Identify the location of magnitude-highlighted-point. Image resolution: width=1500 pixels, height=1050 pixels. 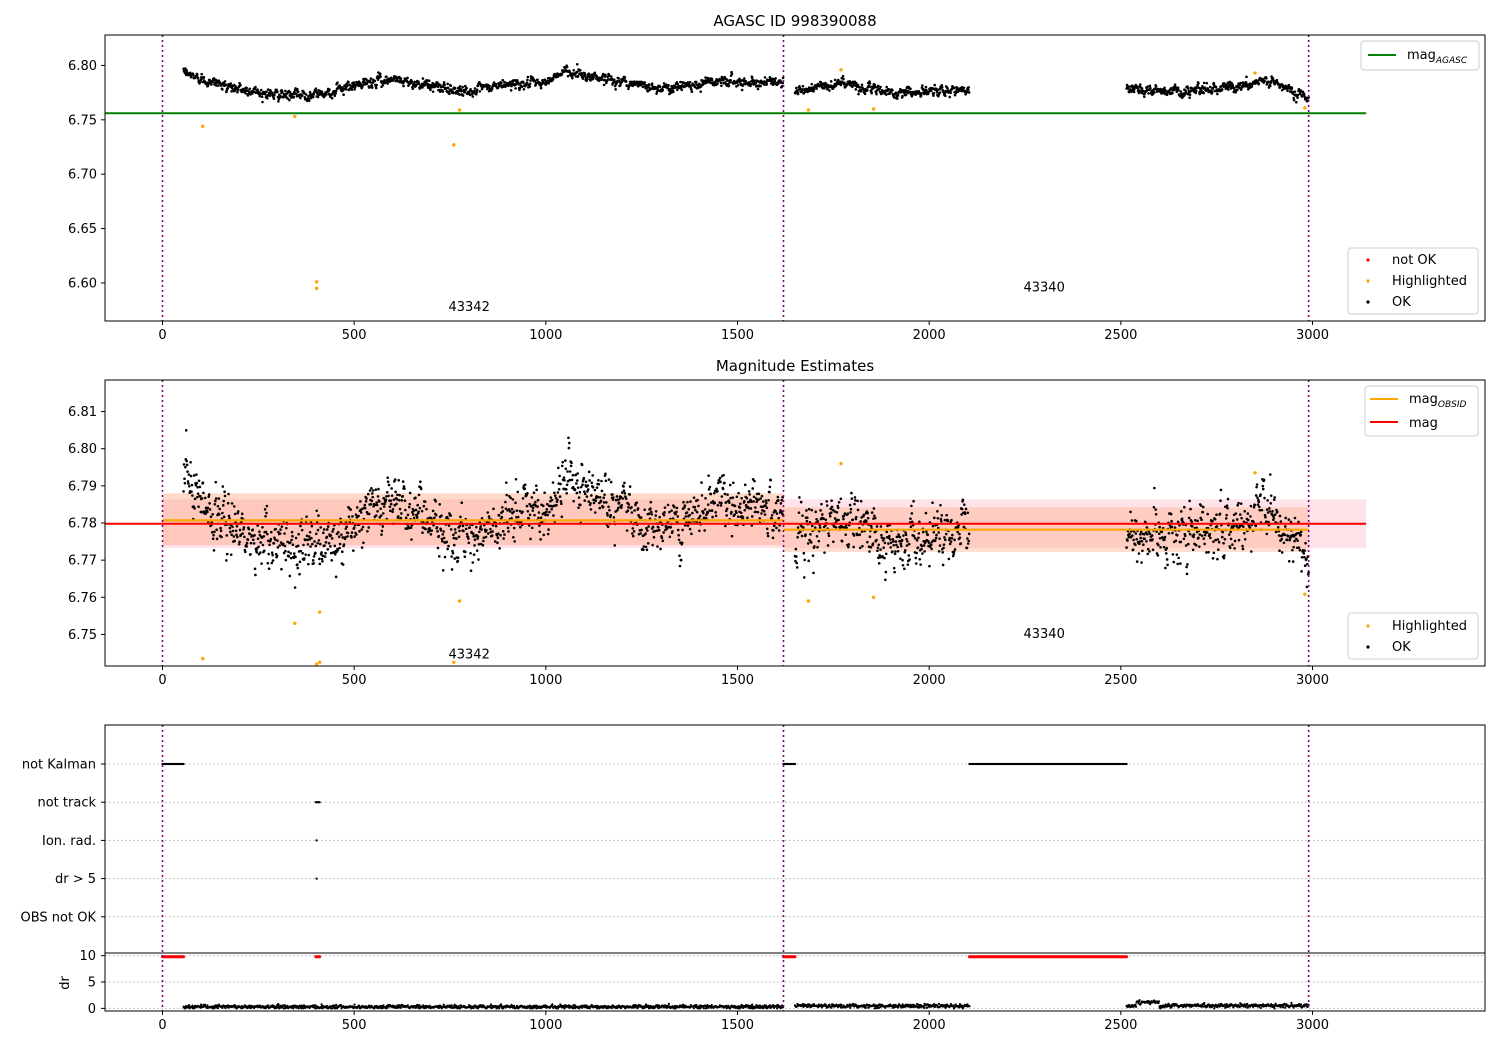
(873, 597).